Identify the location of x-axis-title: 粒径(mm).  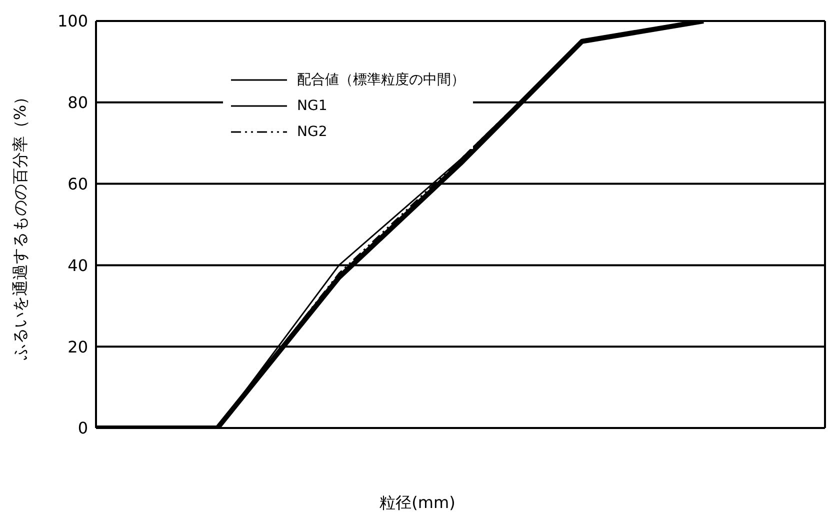
(417, 503).